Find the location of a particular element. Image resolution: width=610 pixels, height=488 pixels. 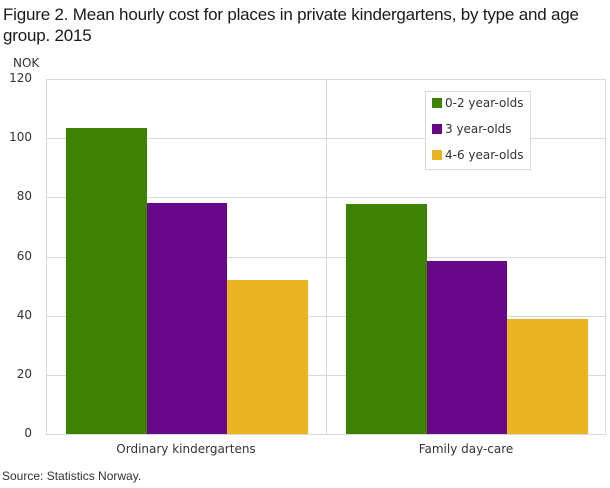

x-category-label: Family day-care is located at coordinates (466, 449).